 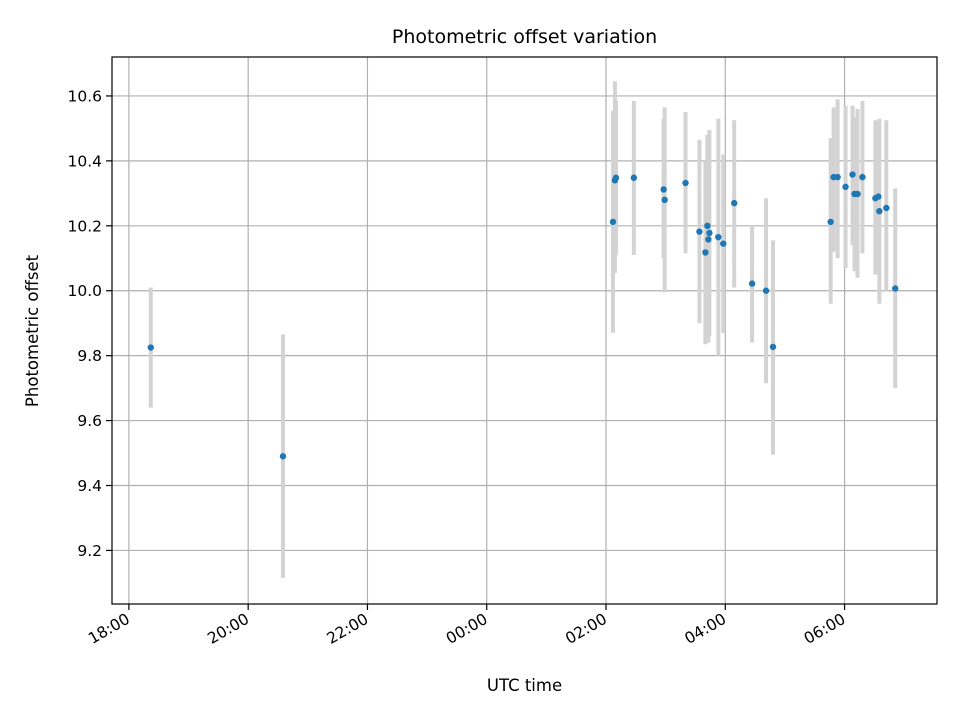 I want to click on y-tick-label: 10.6, so click(x=84, y=96).